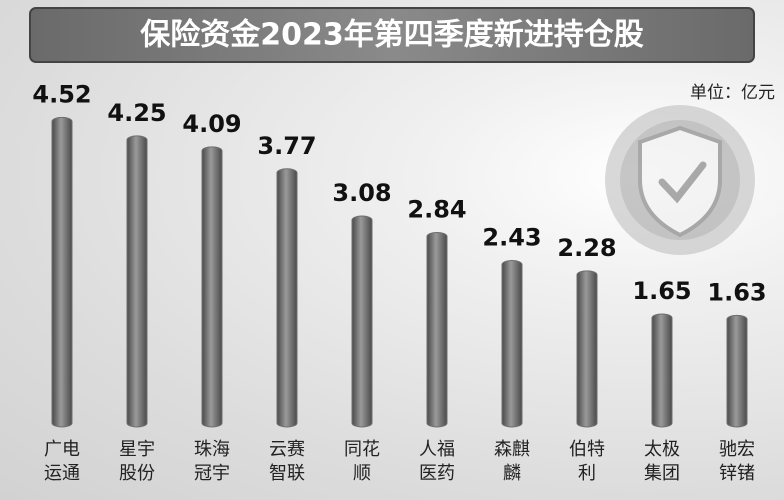  Describe the element at coordinates (737, 461) in the screenshot. I see `x-tick-label: 驰宏锌锗` at that location.